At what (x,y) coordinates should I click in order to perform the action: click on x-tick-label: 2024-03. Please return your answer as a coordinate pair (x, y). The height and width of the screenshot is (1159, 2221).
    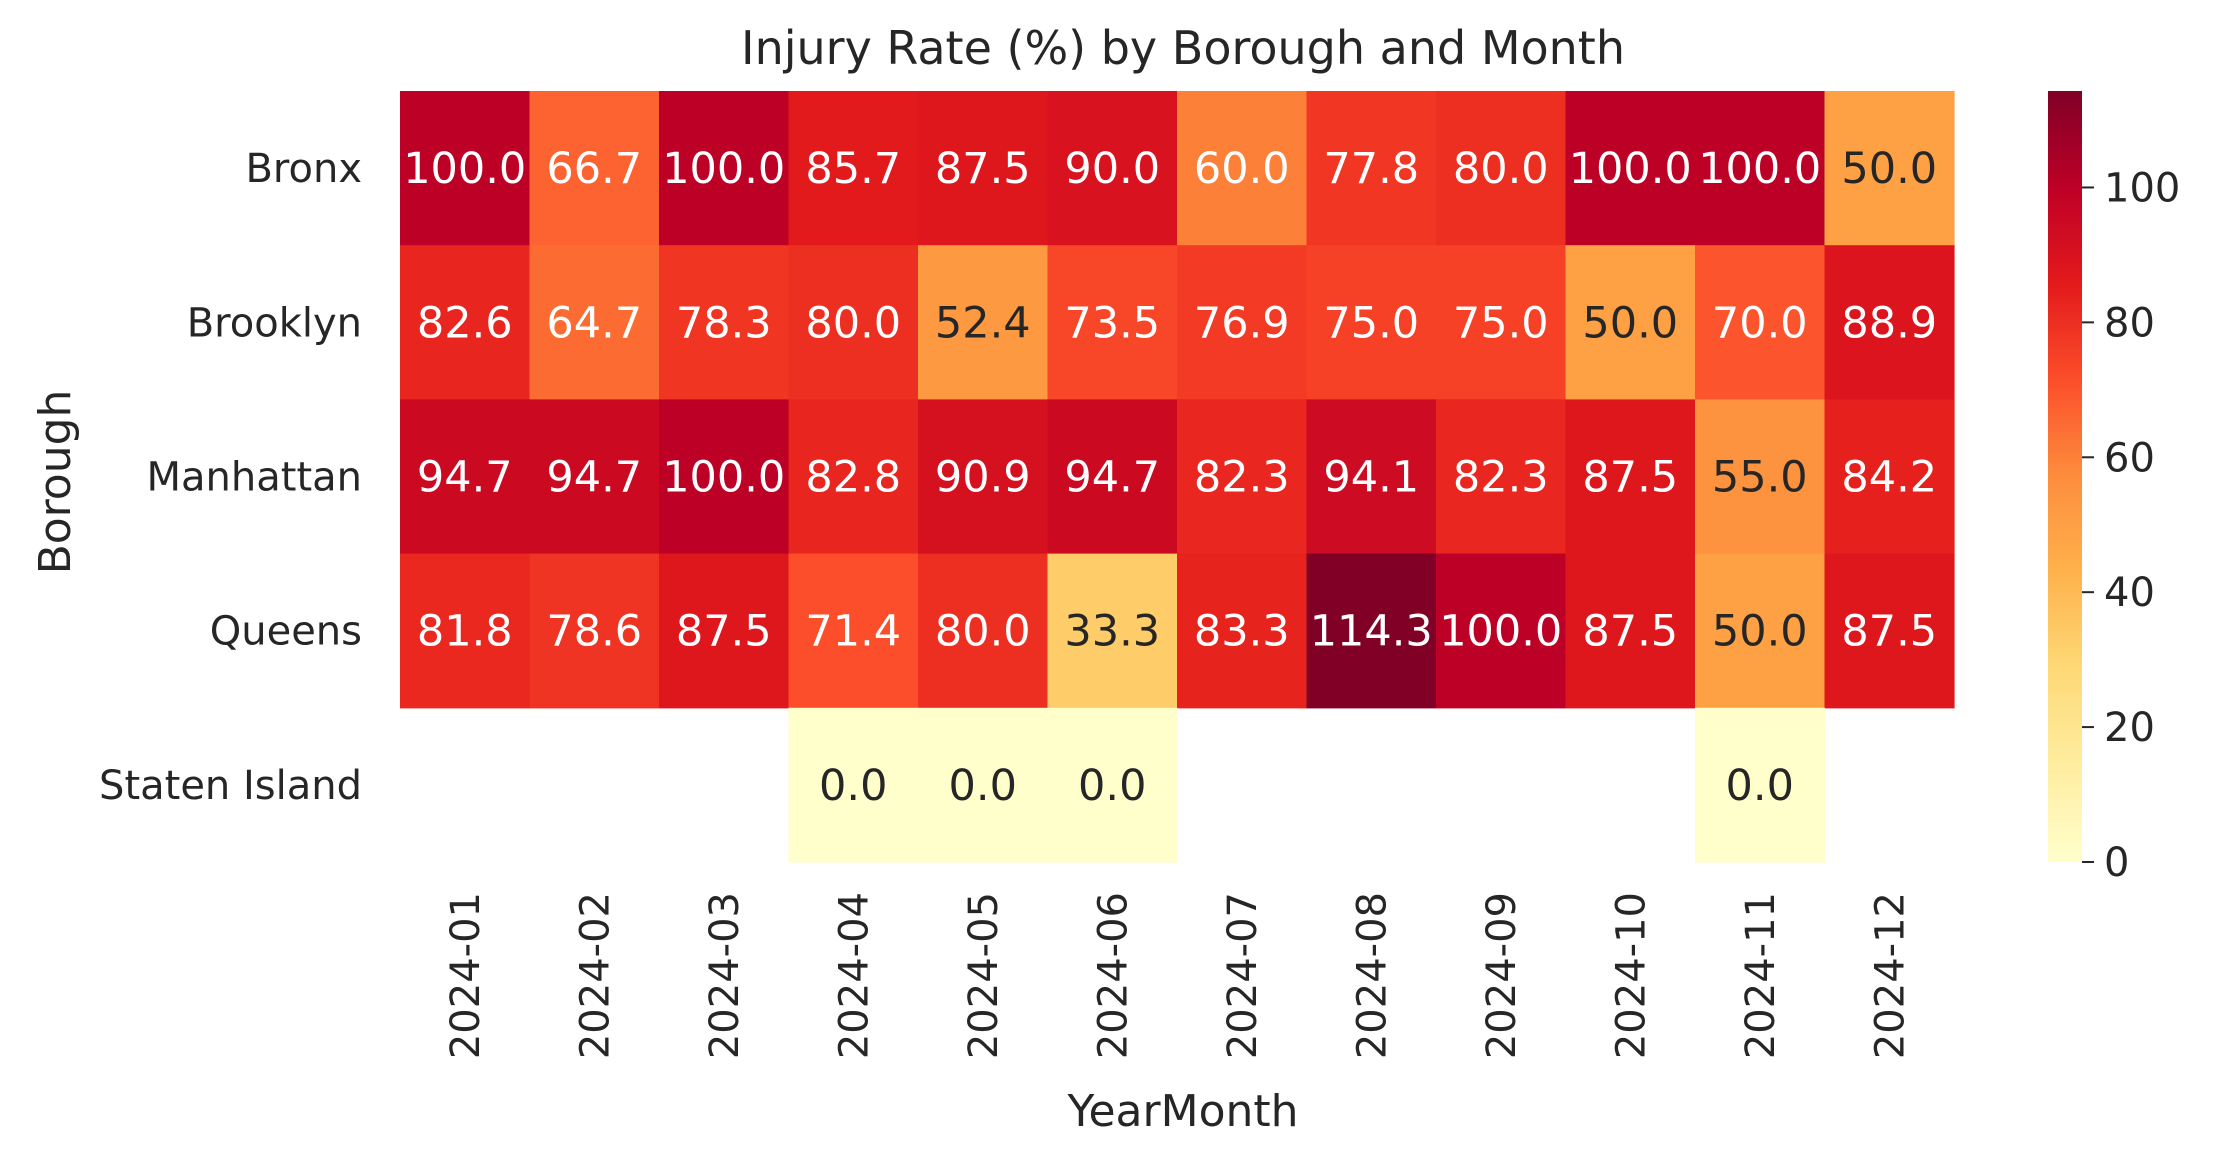
    Looking at the image, I should click on (725, 975).